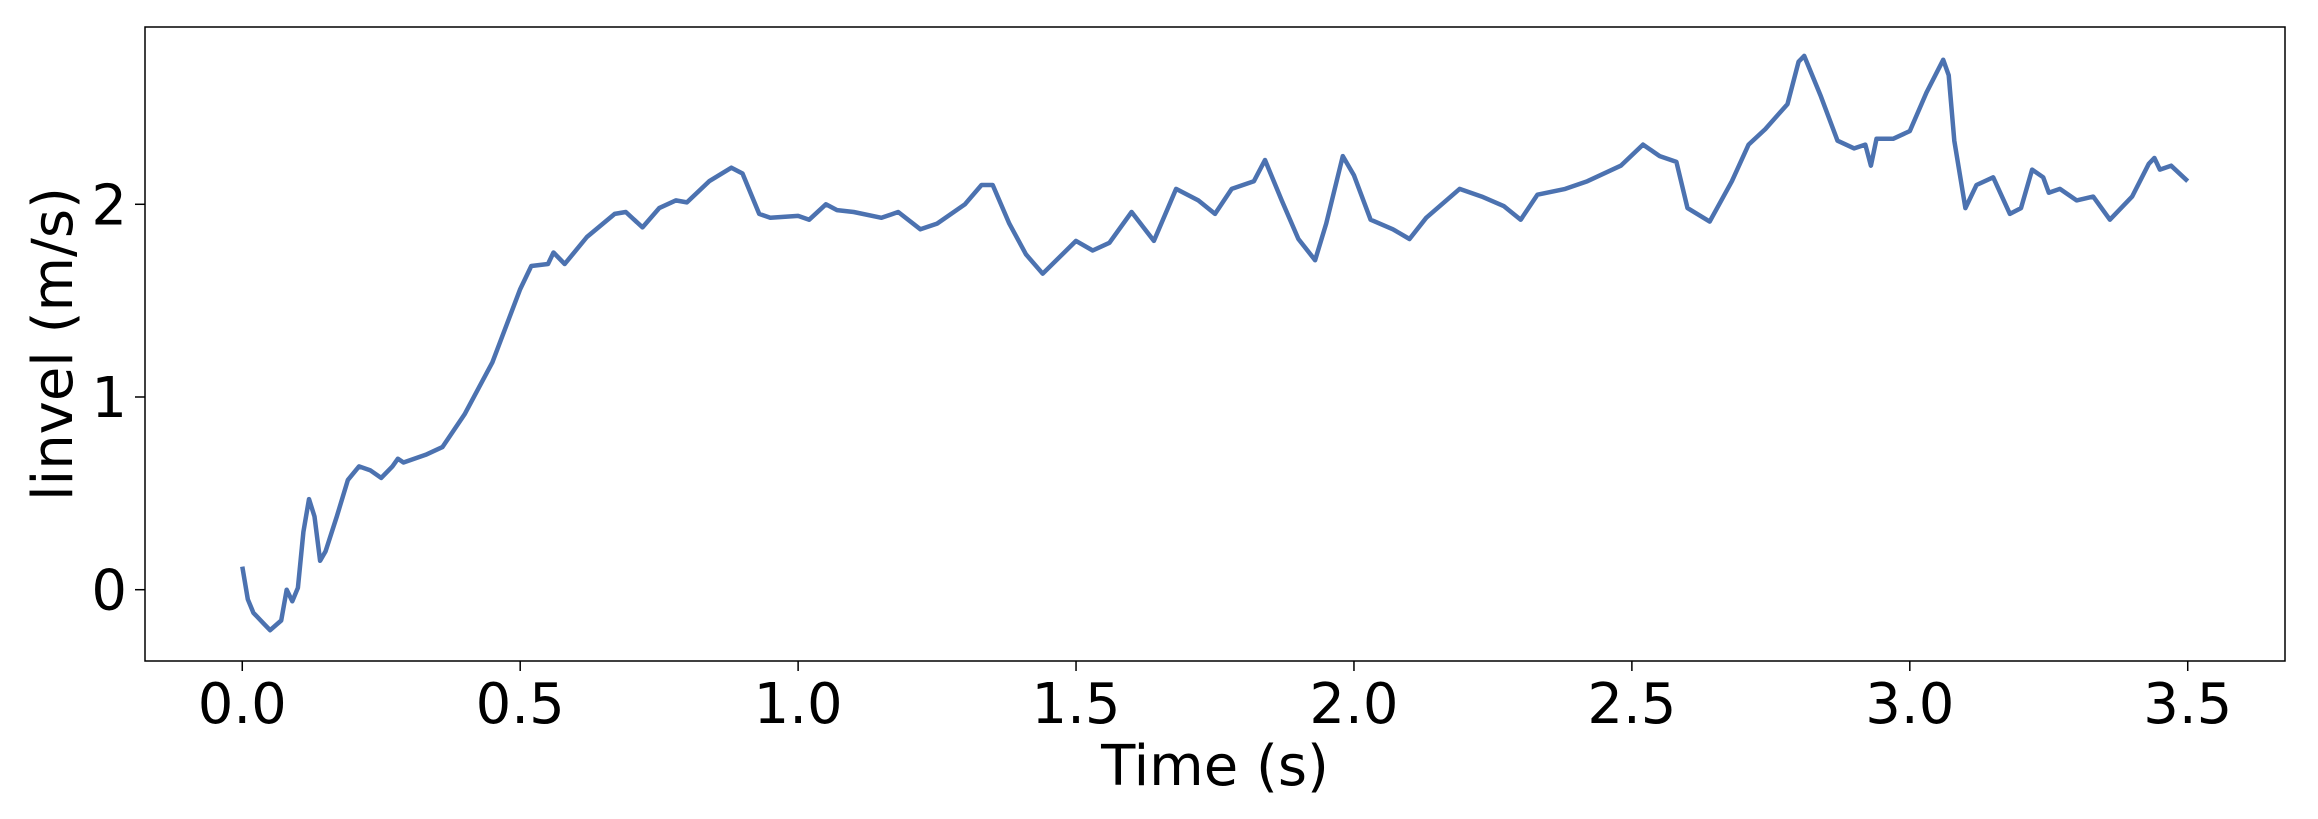 Image resolution: width=2318 pixels, height=819 pixels. I want to click on x-tick-label: 2.5, so click(1631, 704).